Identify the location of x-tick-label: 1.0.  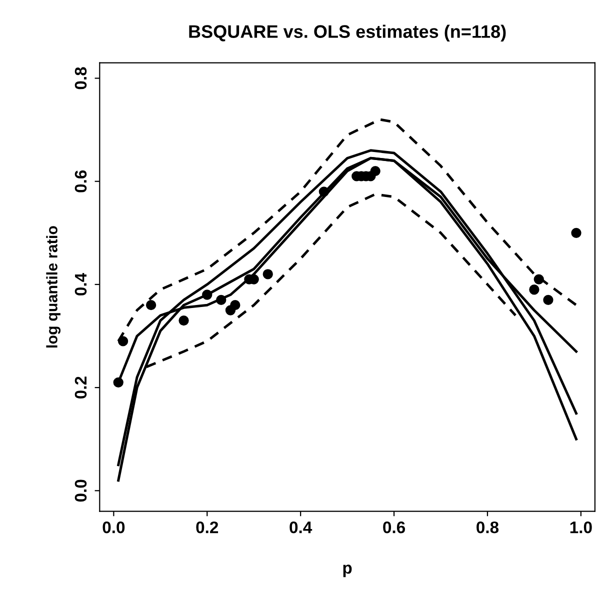
(581, 527).